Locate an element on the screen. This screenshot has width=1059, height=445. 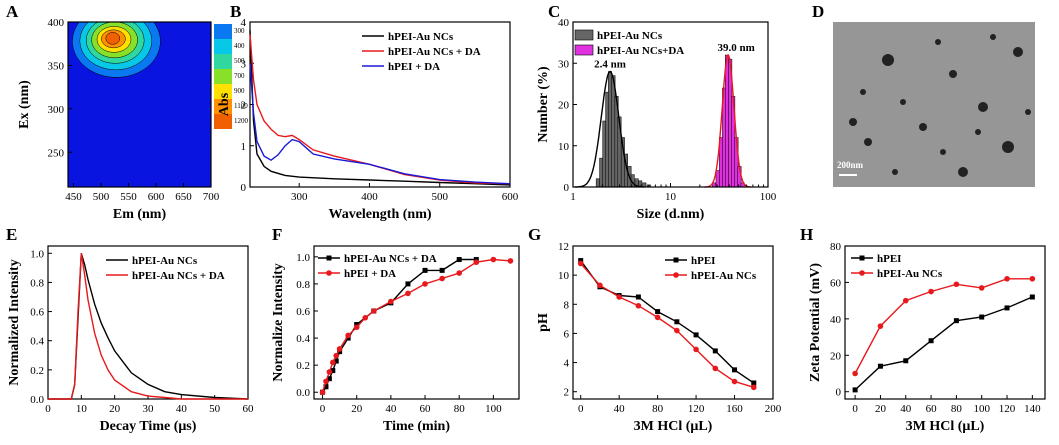
series-line is located at coordinates (148, 326).